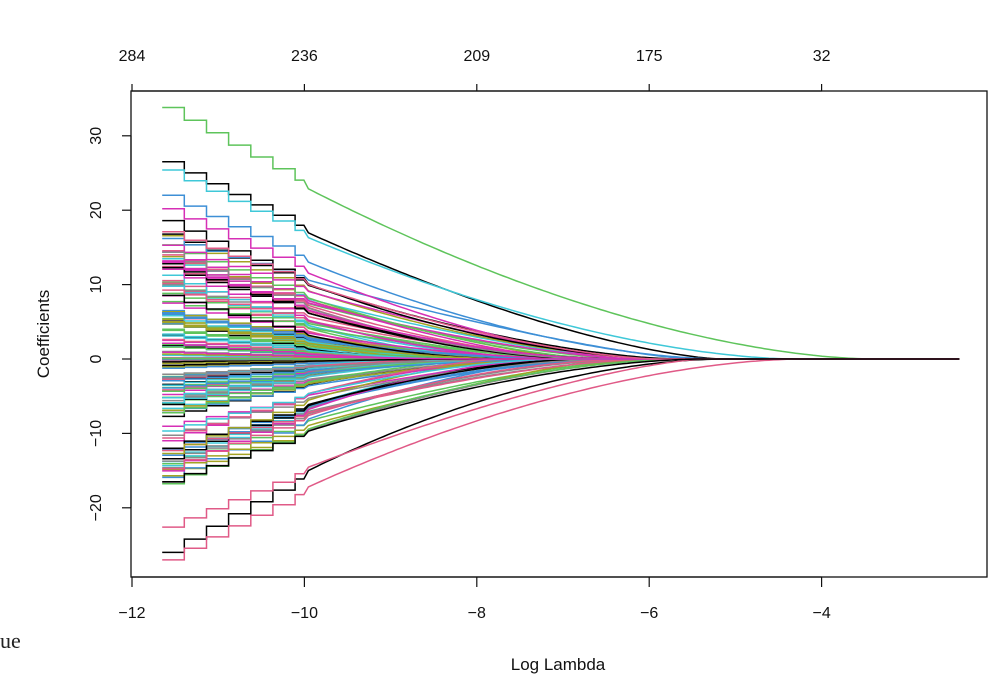 Image resolution: width=988 pixels, height=675 pixels. I want to click on y-tick-label: 20, so click(96, 210).